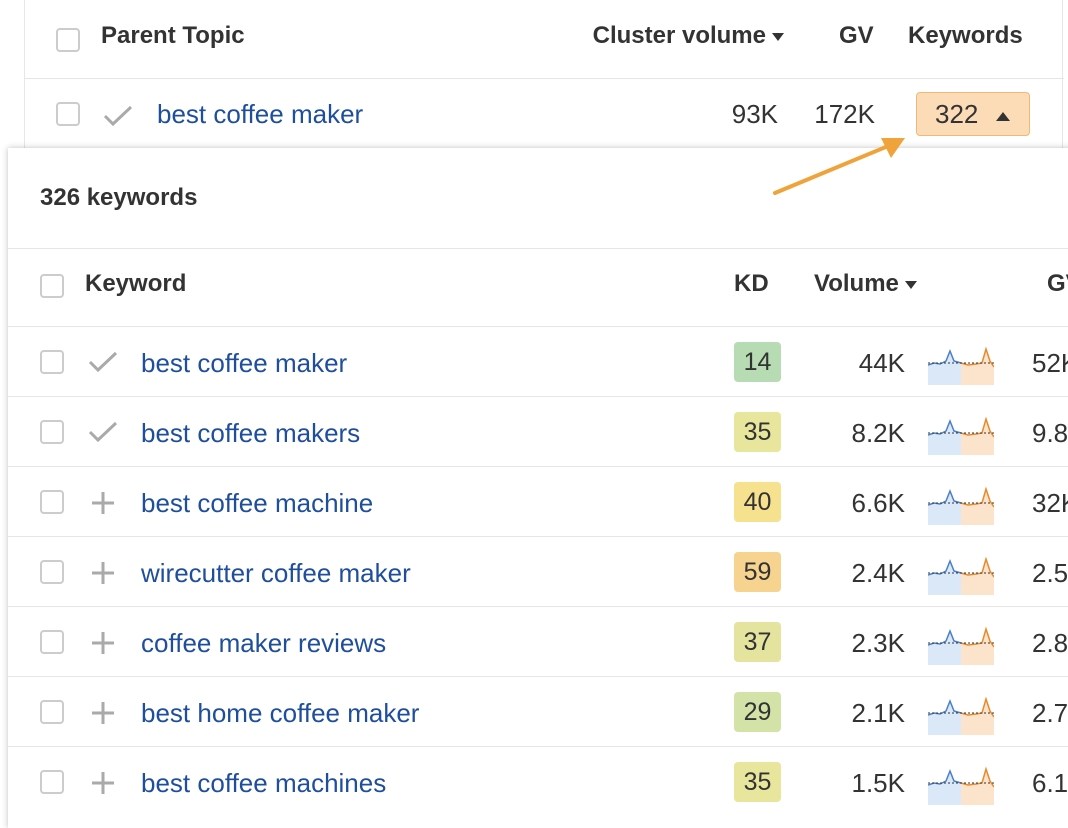  Describe the element at coordinates (276, 573) in the screenshot. I see `keyword-link: wirecutter coffee maker` at that location.